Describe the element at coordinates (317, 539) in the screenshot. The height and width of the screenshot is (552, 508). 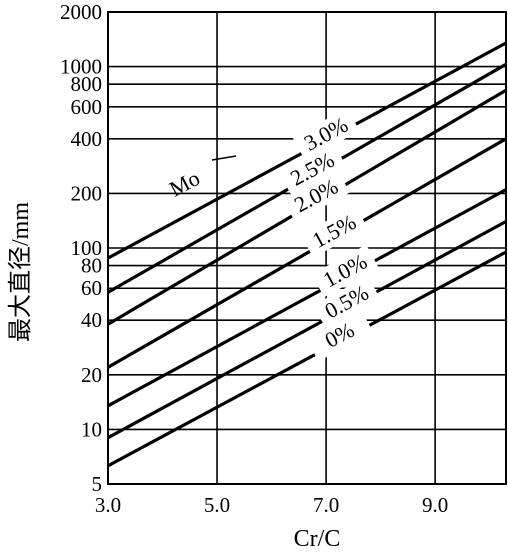
I see `x-axis-label: Cr/C` at that location.